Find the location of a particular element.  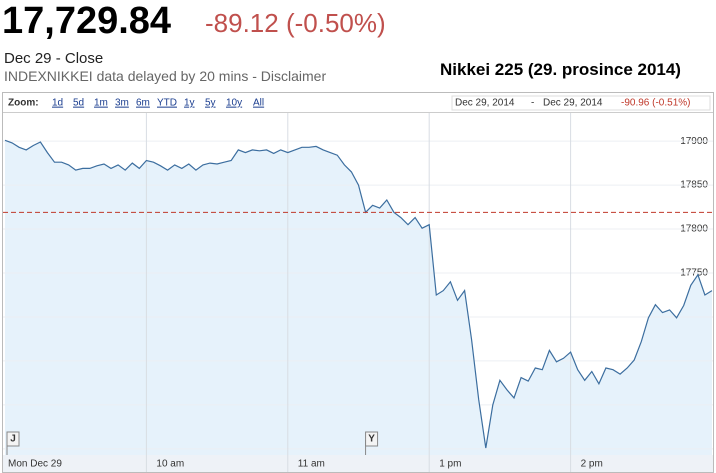

zoom-option: 3m is located at coordinates (122, 103).